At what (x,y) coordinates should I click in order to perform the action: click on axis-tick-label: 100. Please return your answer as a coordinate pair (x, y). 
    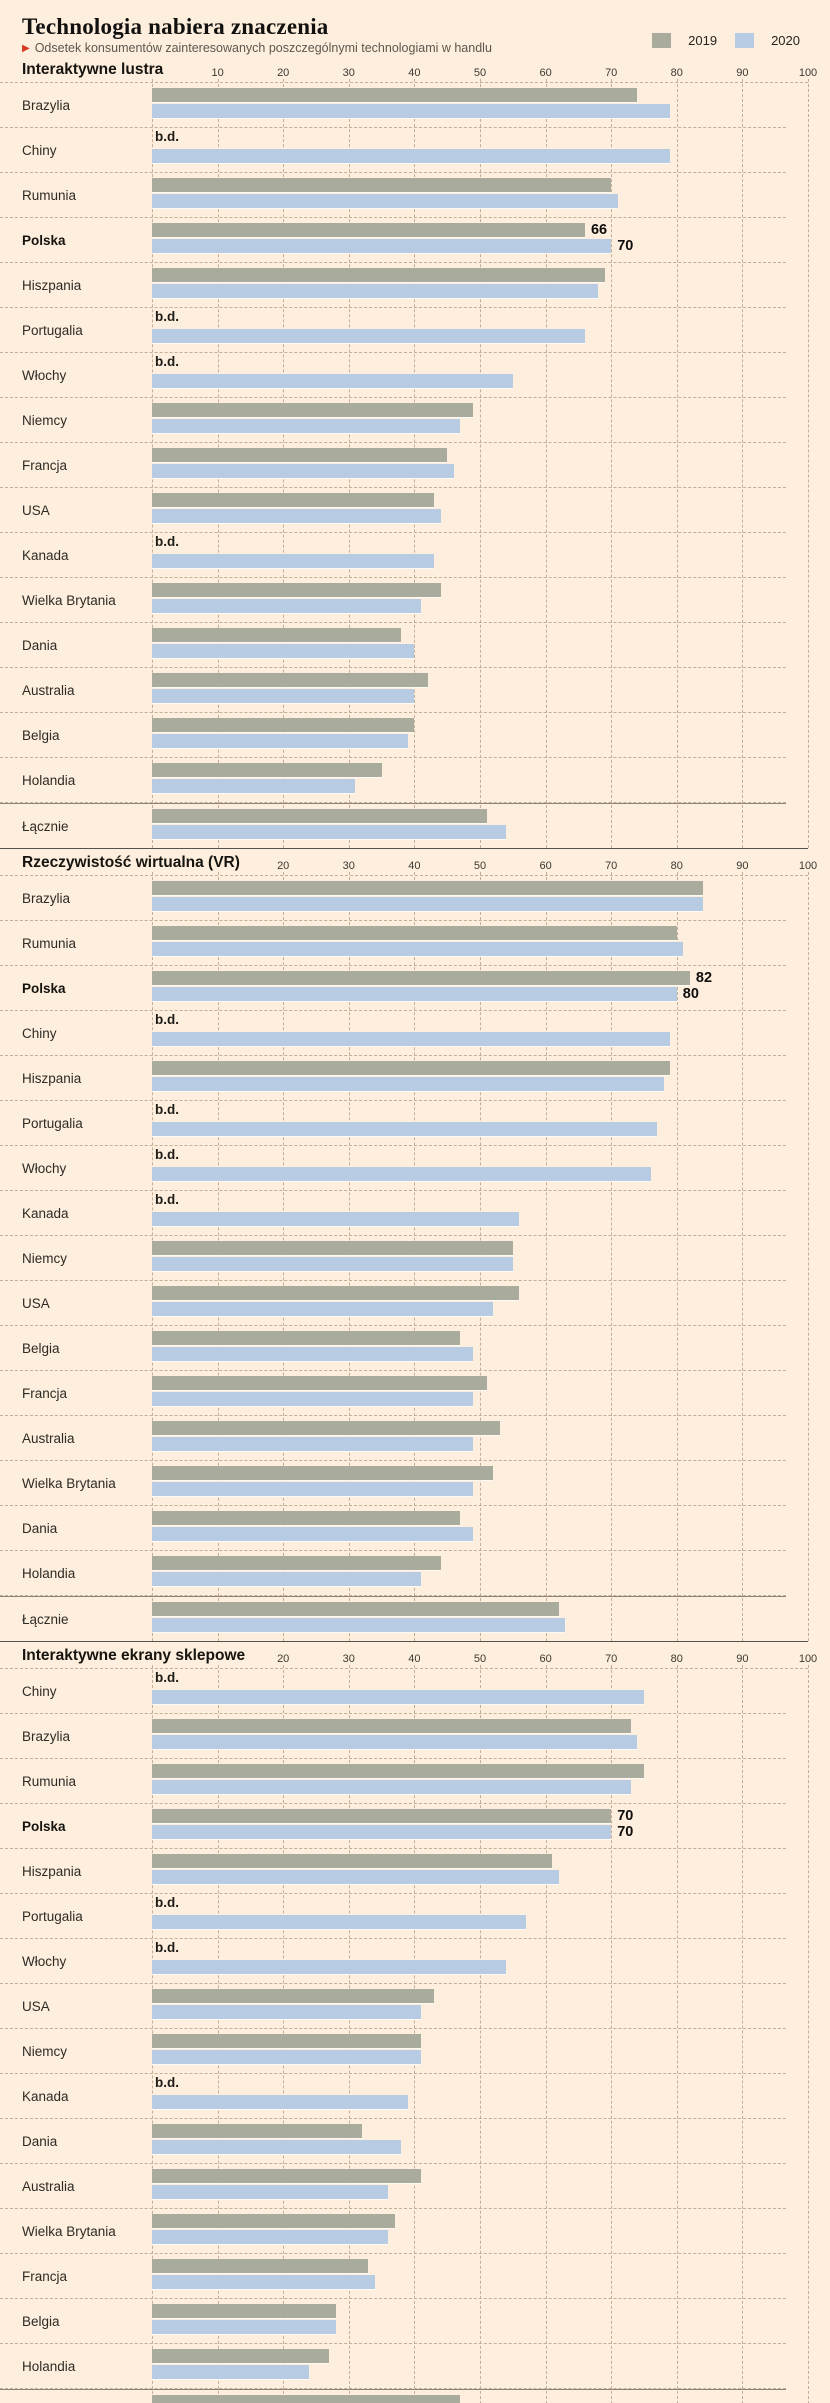
    Looking at the image, I should click on (808, 866).